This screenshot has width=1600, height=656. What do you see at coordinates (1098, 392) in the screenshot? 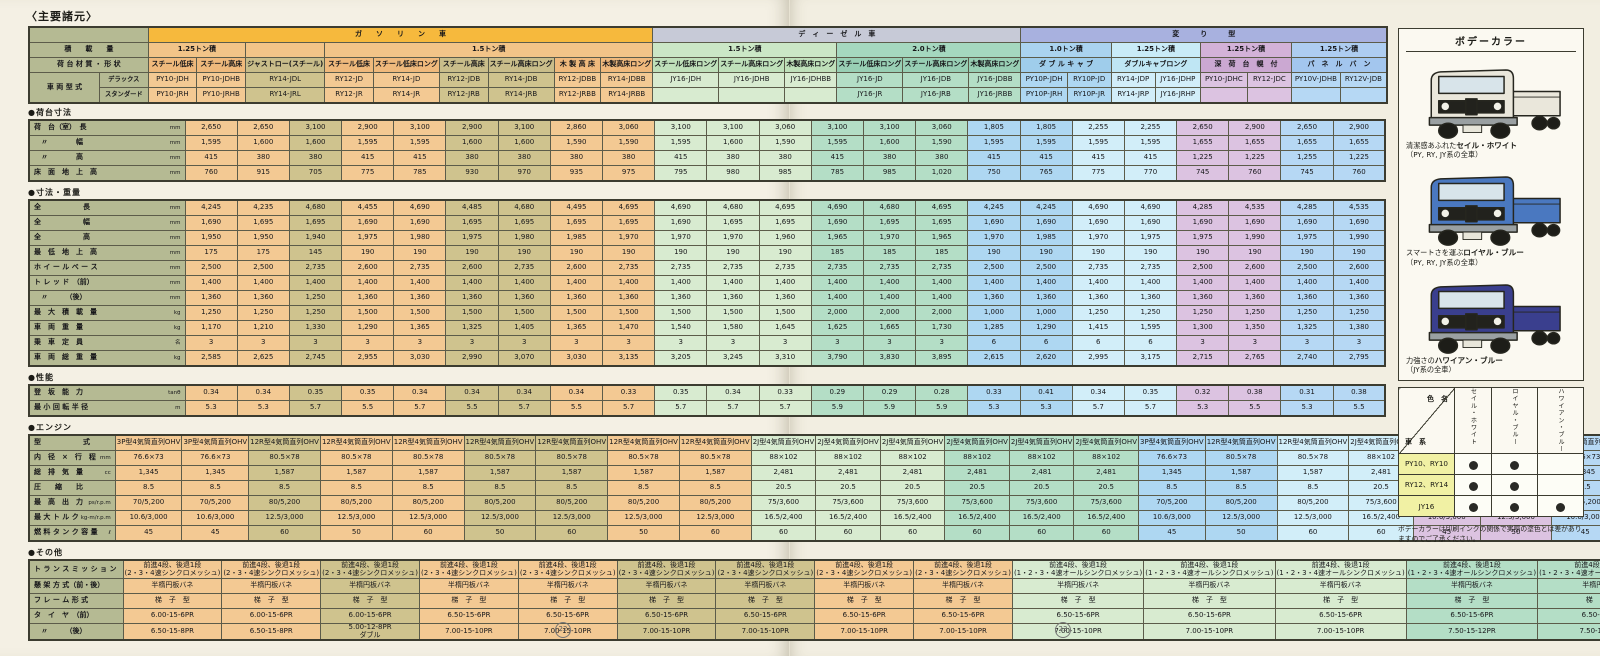
I see `spec-value: 0.34` at bounding box center [1098, 392].